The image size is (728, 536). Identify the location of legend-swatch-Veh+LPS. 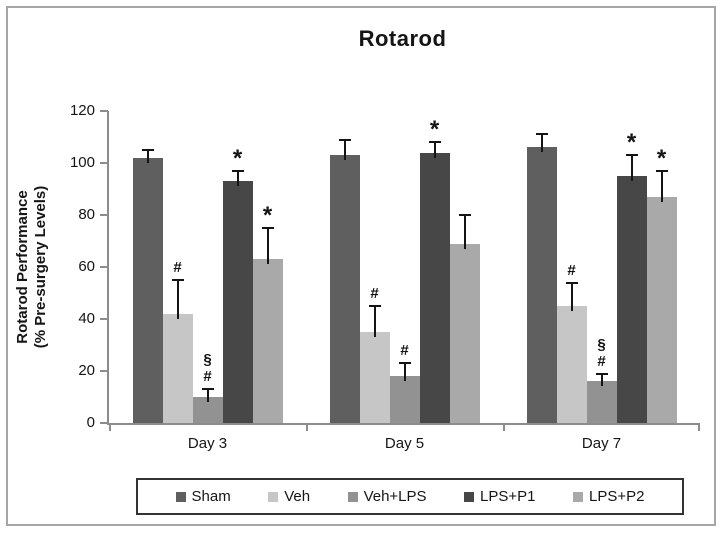
(352, 496).